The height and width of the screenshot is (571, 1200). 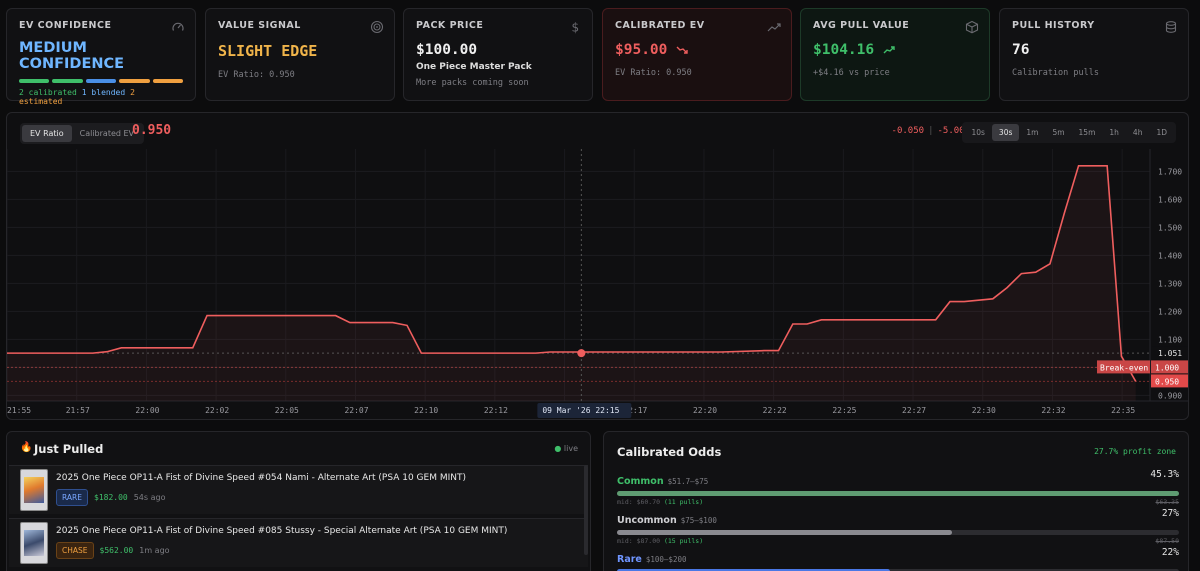 What do you see at coordinates (268, 51) in the screenshot?
I see `value-signal-value: SLIGHT EDGE` at bounding box center [268, 51].